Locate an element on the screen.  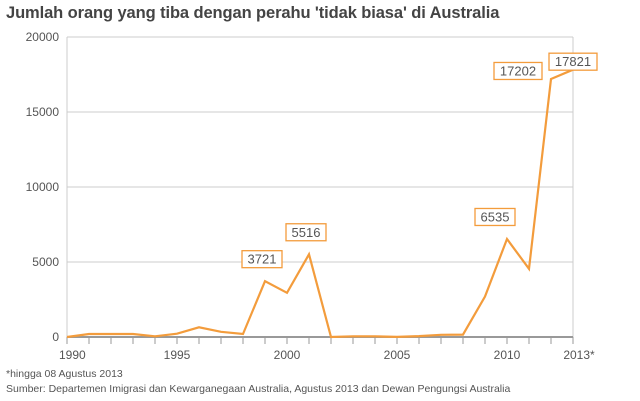
x-tick-label: 2013* is located at coordinates (579, 355).